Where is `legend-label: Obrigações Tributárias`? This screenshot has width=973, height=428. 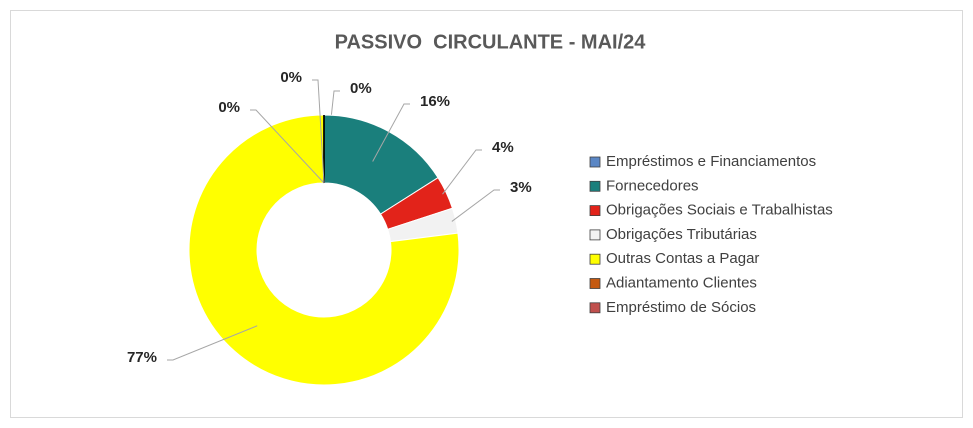
legend-label: Obrigações Tributárias is located at coordinates (681, 234).